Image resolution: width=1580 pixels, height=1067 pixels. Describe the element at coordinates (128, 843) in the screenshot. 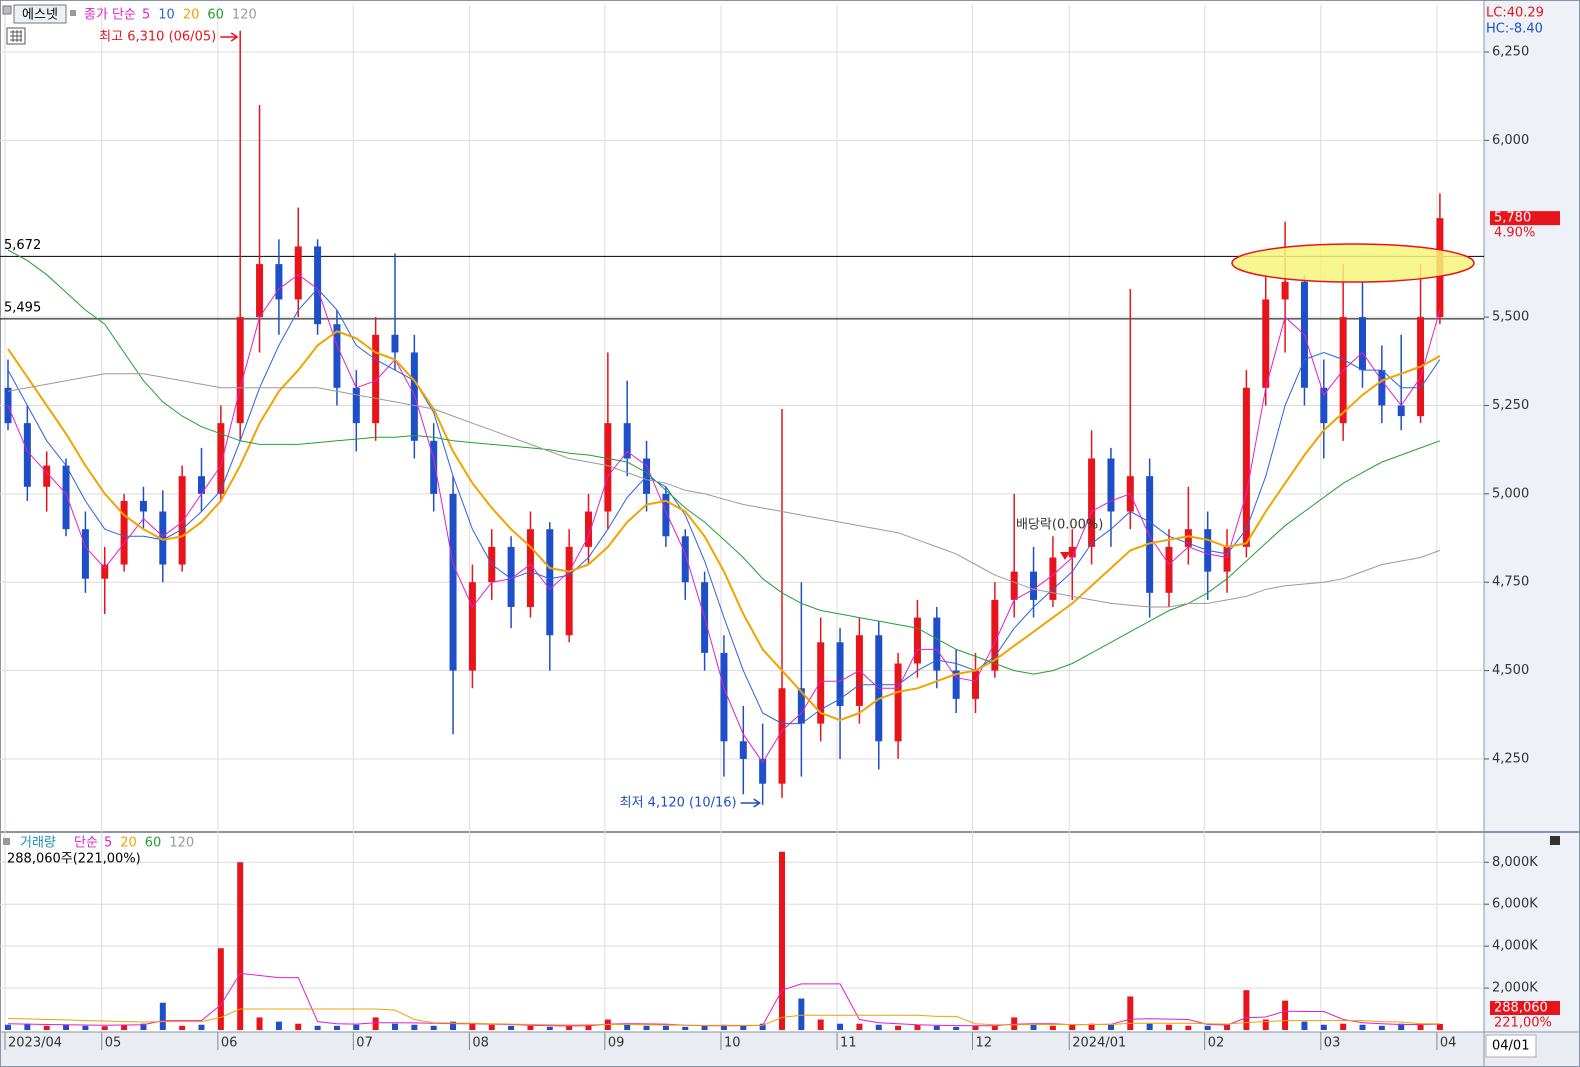

I see `legend-entry: 20` at that location.